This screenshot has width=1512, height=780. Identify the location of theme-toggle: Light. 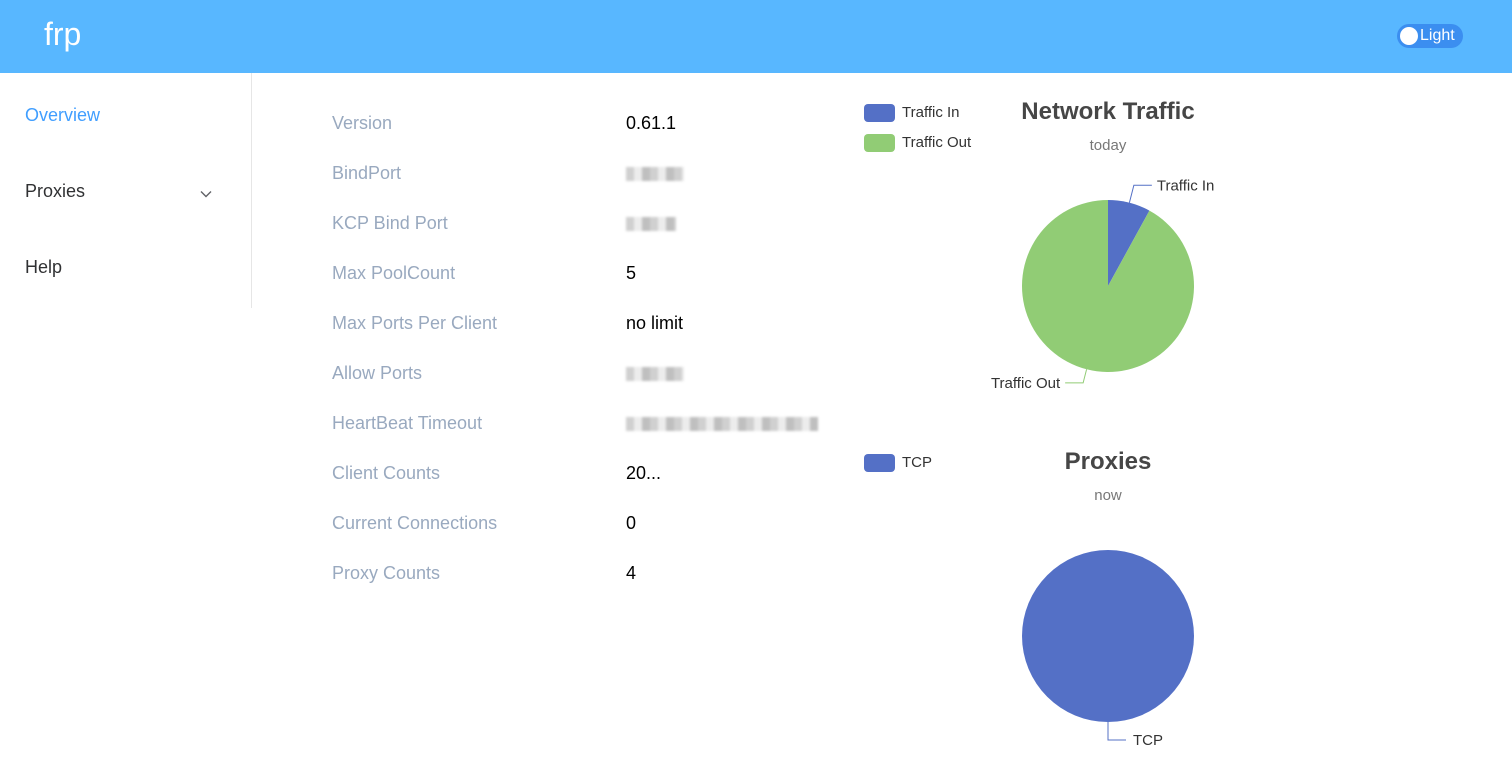
(1430, 36).